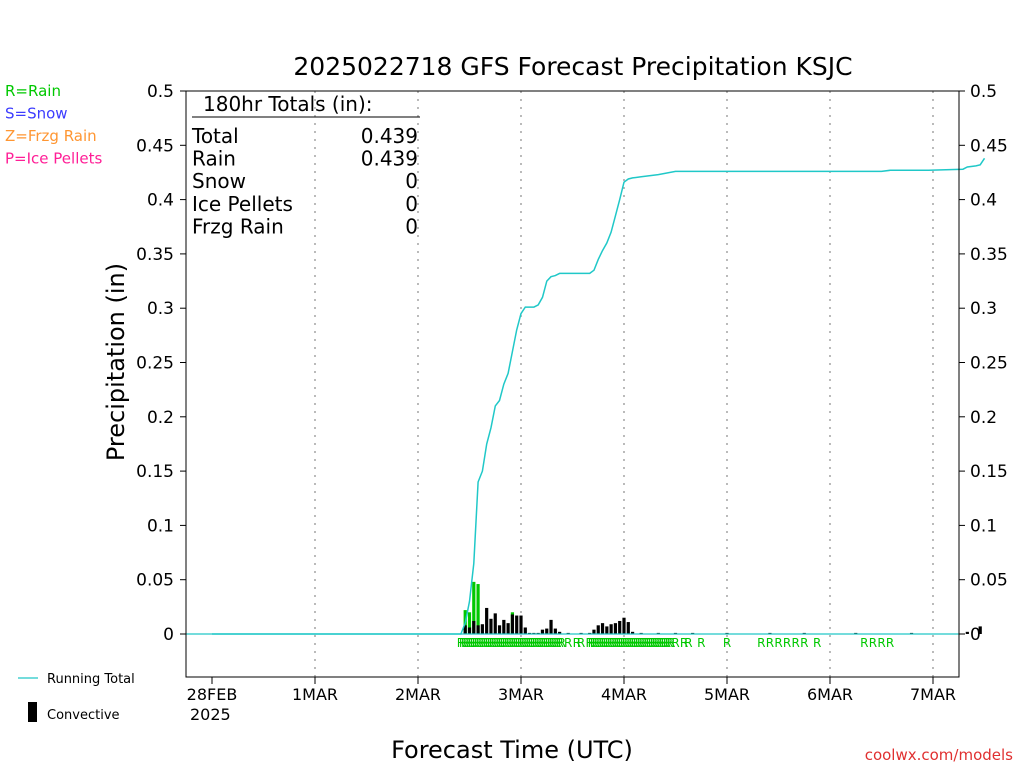  What do you see at coordinates (983, 201) in the screenshot?
I see `y-tick-label: 0.4` at bounding box center [983, 201].